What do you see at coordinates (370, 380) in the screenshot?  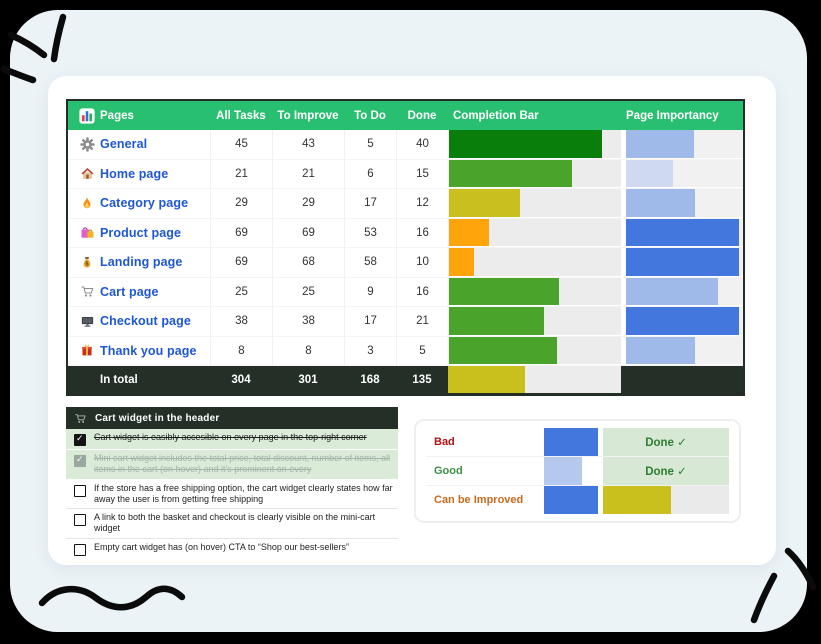 I see `total-to-do: 168` at bounding box center [370, 380].